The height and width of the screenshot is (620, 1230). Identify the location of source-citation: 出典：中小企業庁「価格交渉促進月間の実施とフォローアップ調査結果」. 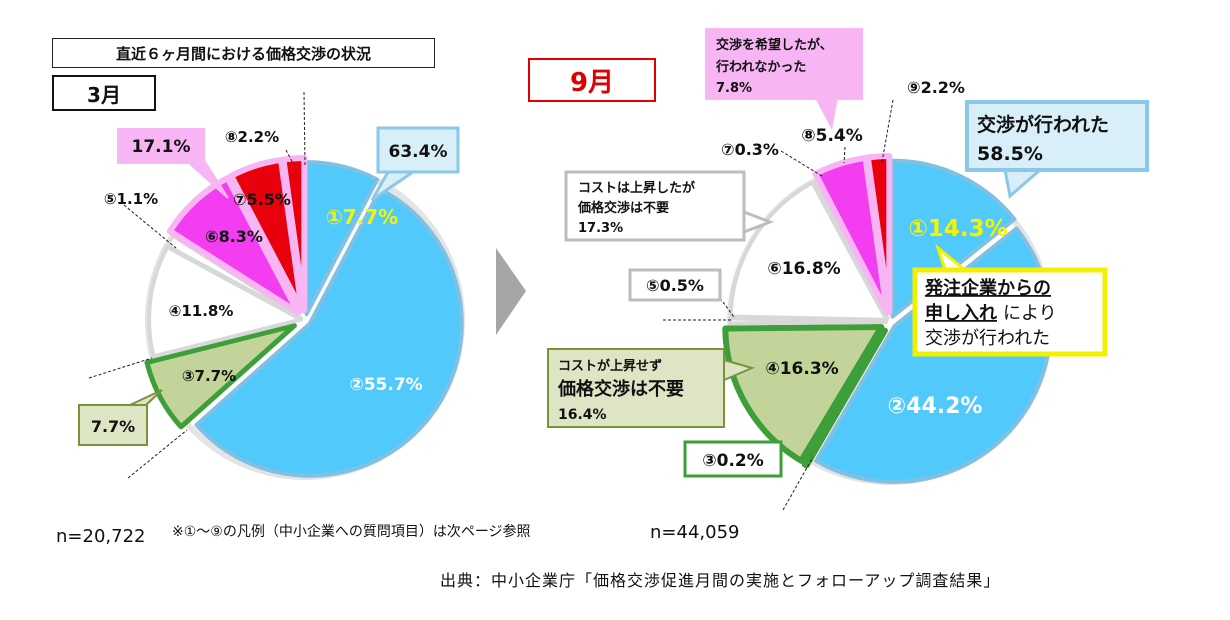
(720, 580).